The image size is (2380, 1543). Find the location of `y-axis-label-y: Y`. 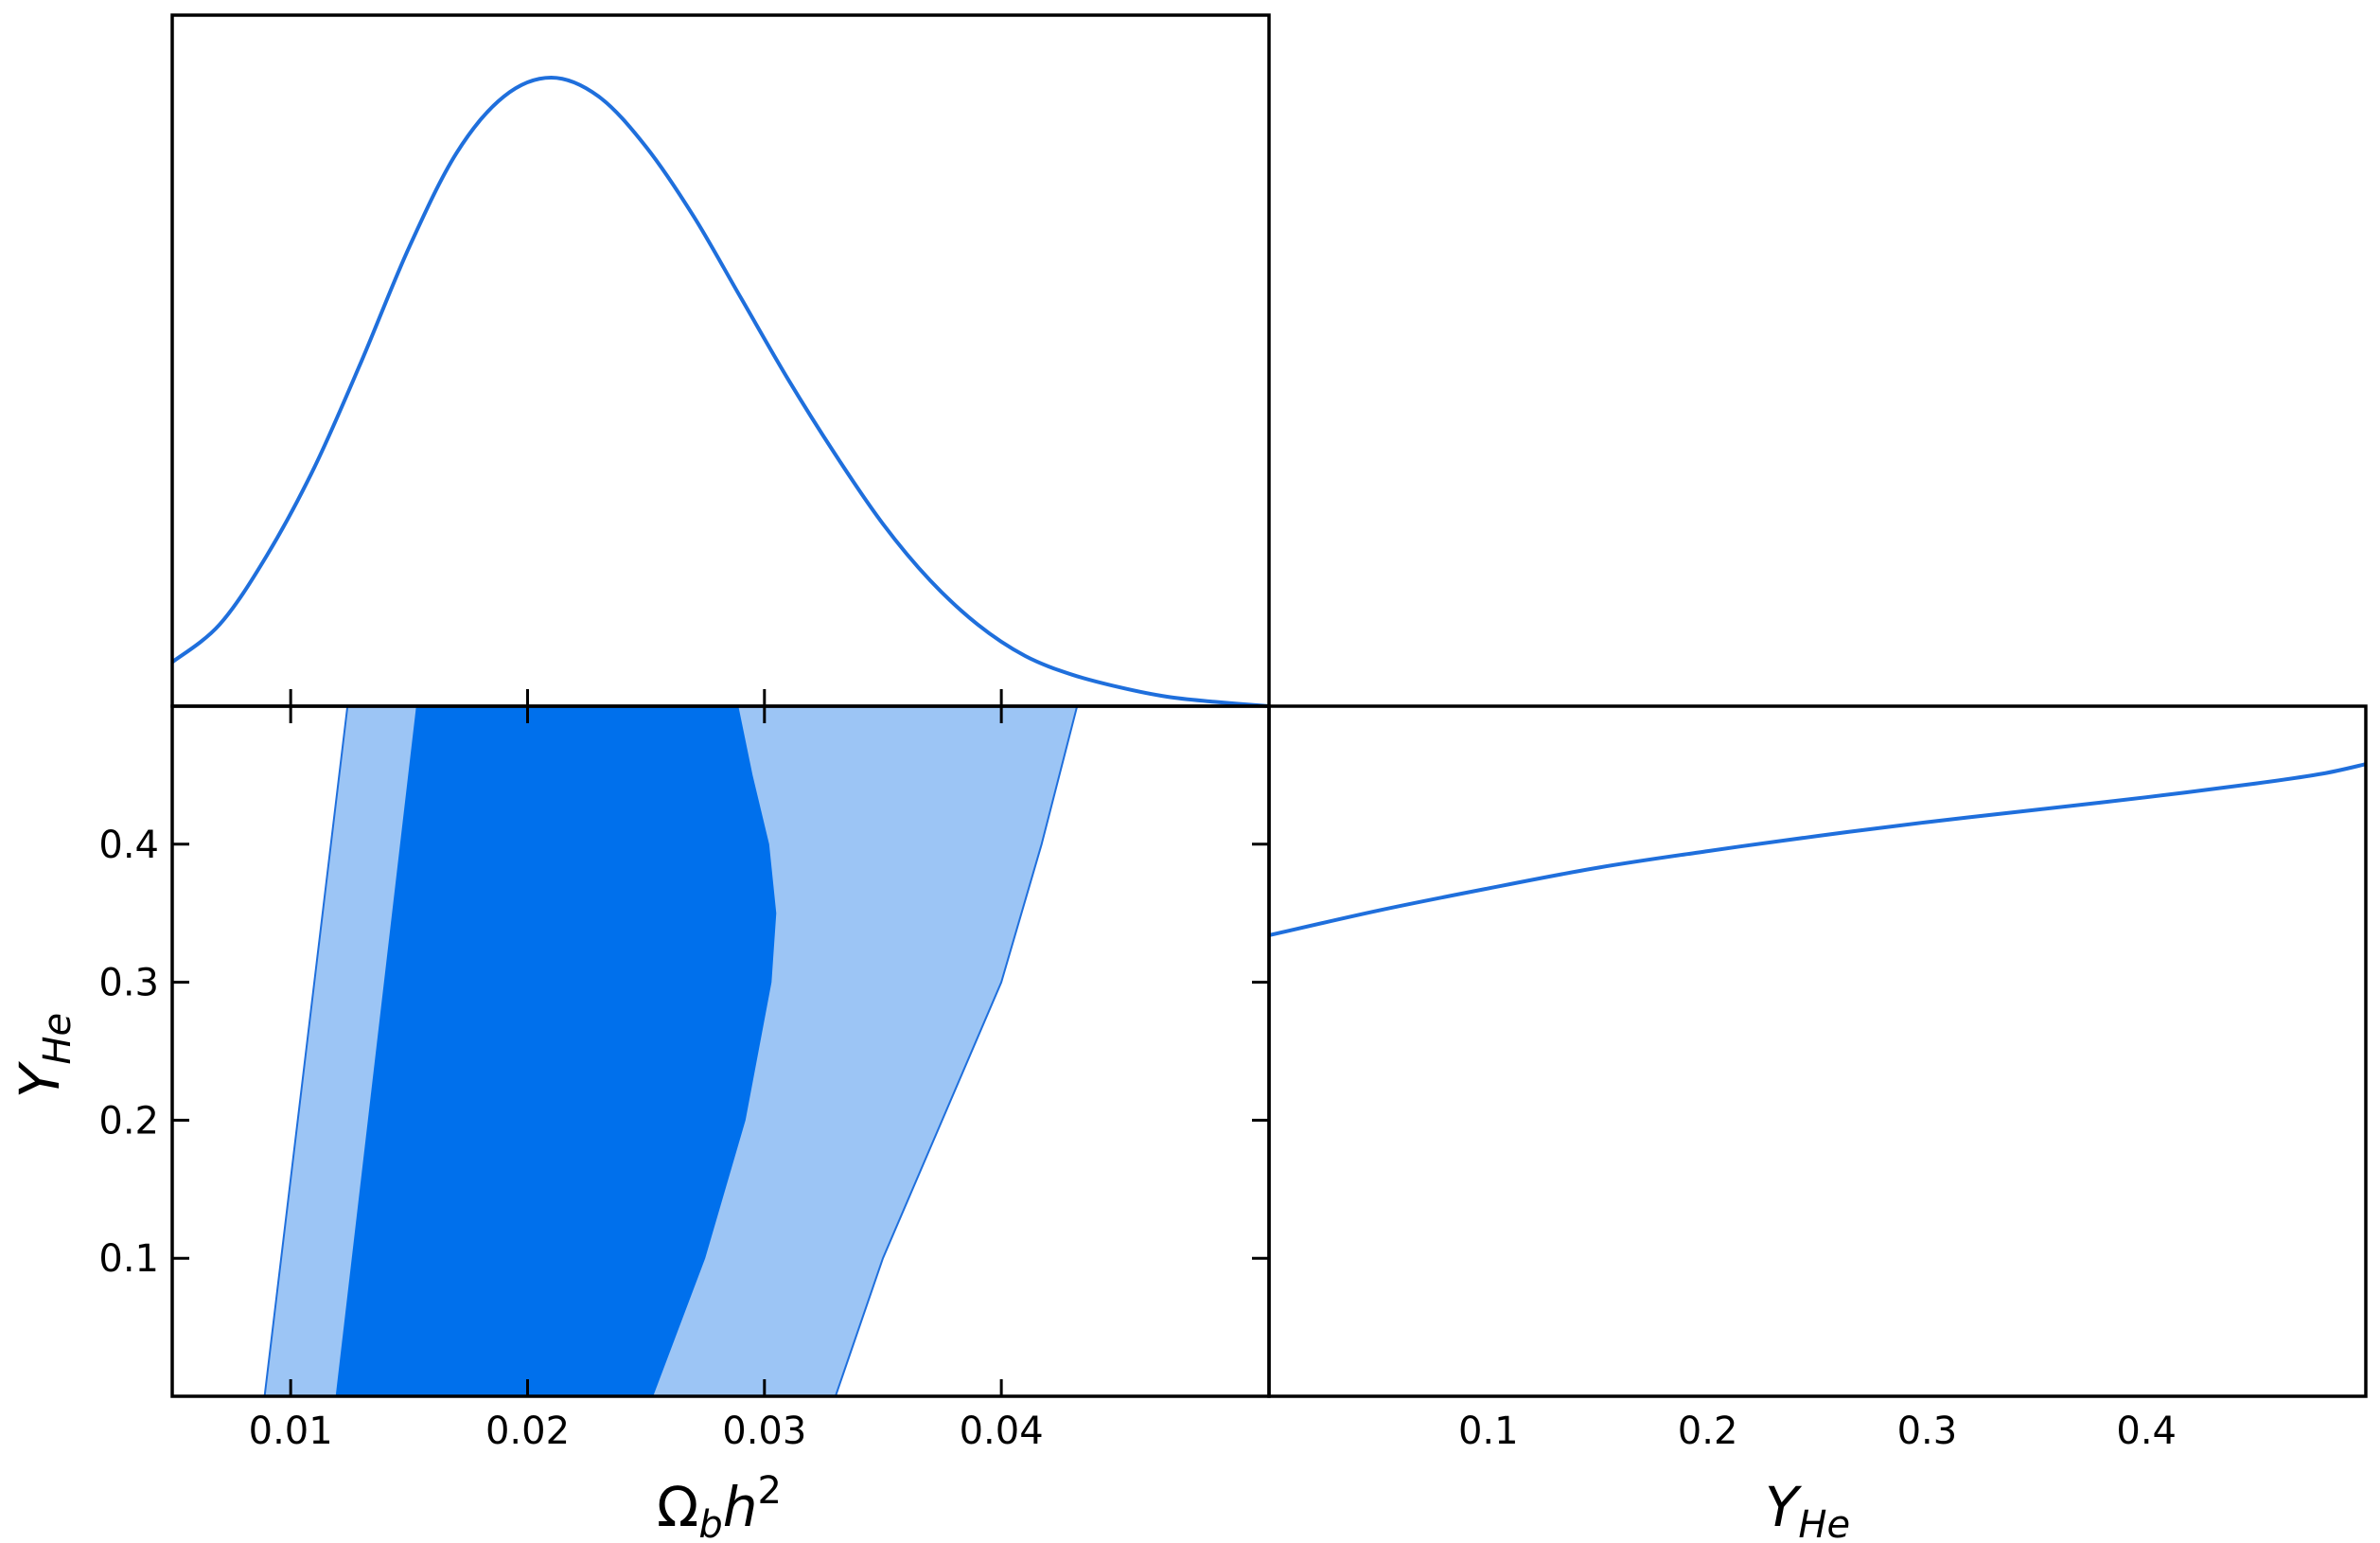

y-axis-label-y: Y is located at coordinates (40, 1079).